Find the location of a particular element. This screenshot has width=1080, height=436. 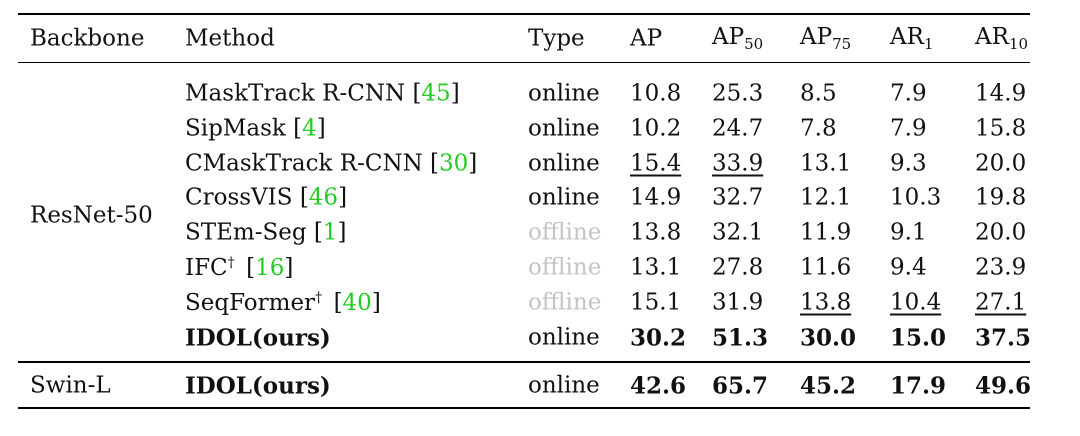

value-cell: 31.9 is located at coordinates (738, 302).